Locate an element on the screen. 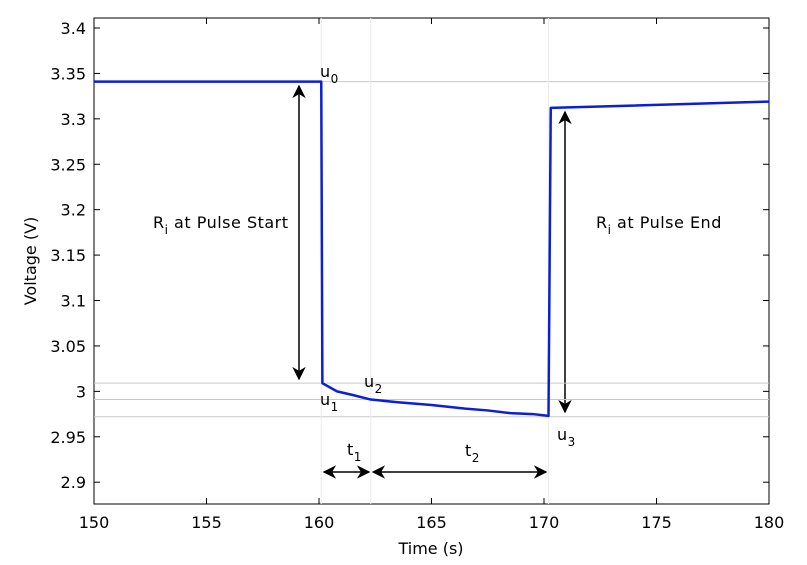  y-tick-label: 3.35 is located at coordinates (68, 73).